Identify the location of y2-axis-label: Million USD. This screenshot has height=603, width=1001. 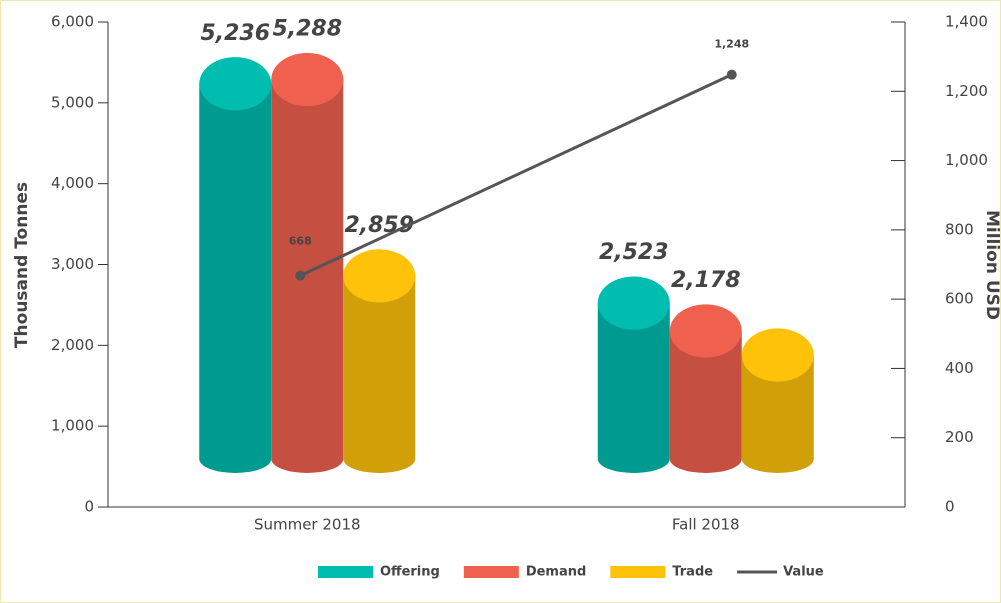
(991, 265).